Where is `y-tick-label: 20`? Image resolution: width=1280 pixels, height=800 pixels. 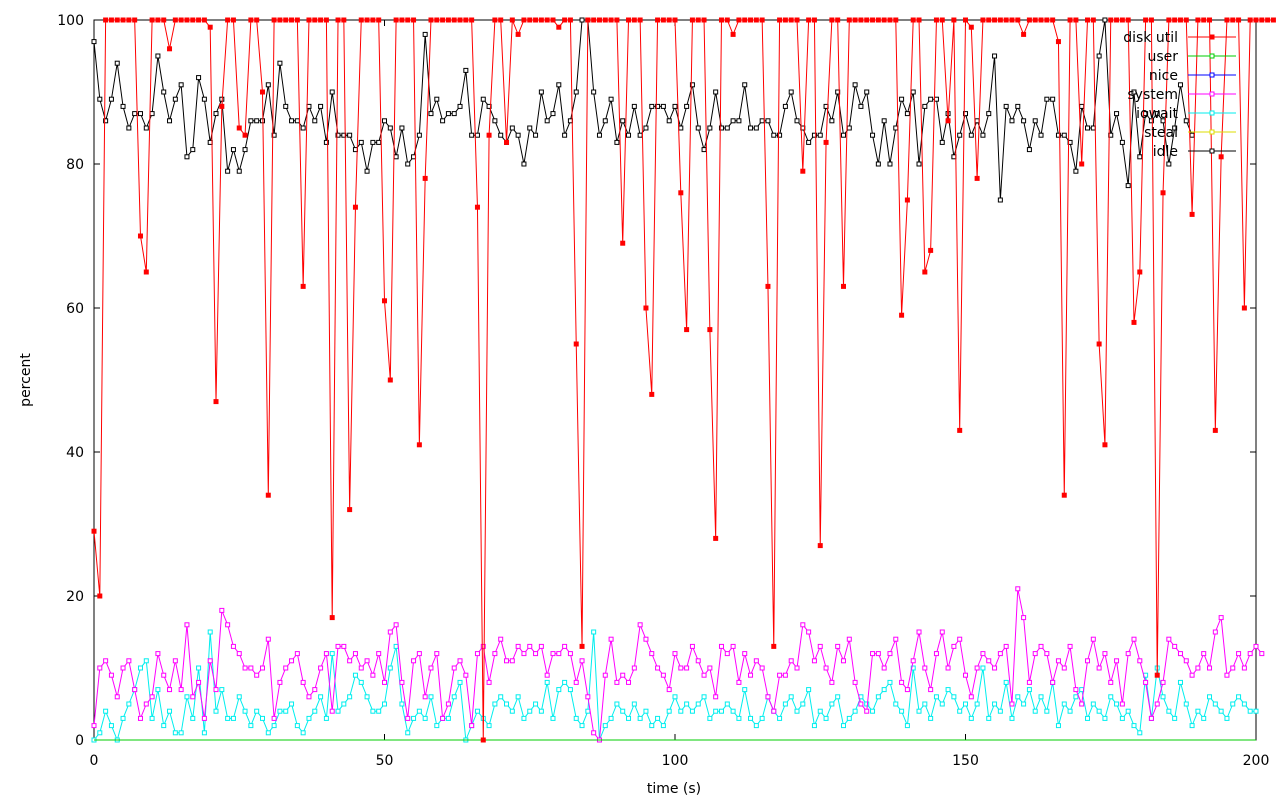
y-tick-label: 20 is located at coordinates (75, 597).